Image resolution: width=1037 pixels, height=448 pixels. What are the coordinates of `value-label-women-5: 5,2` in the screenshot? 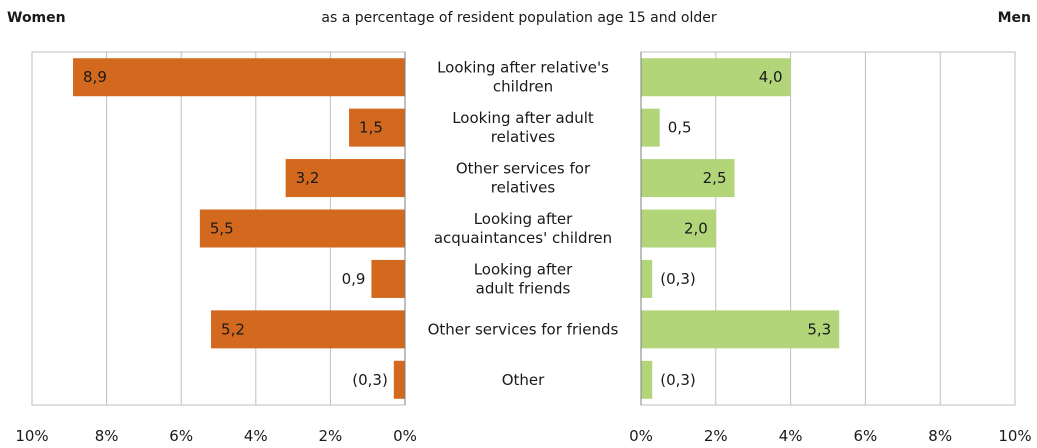 It's located at (233, 329).